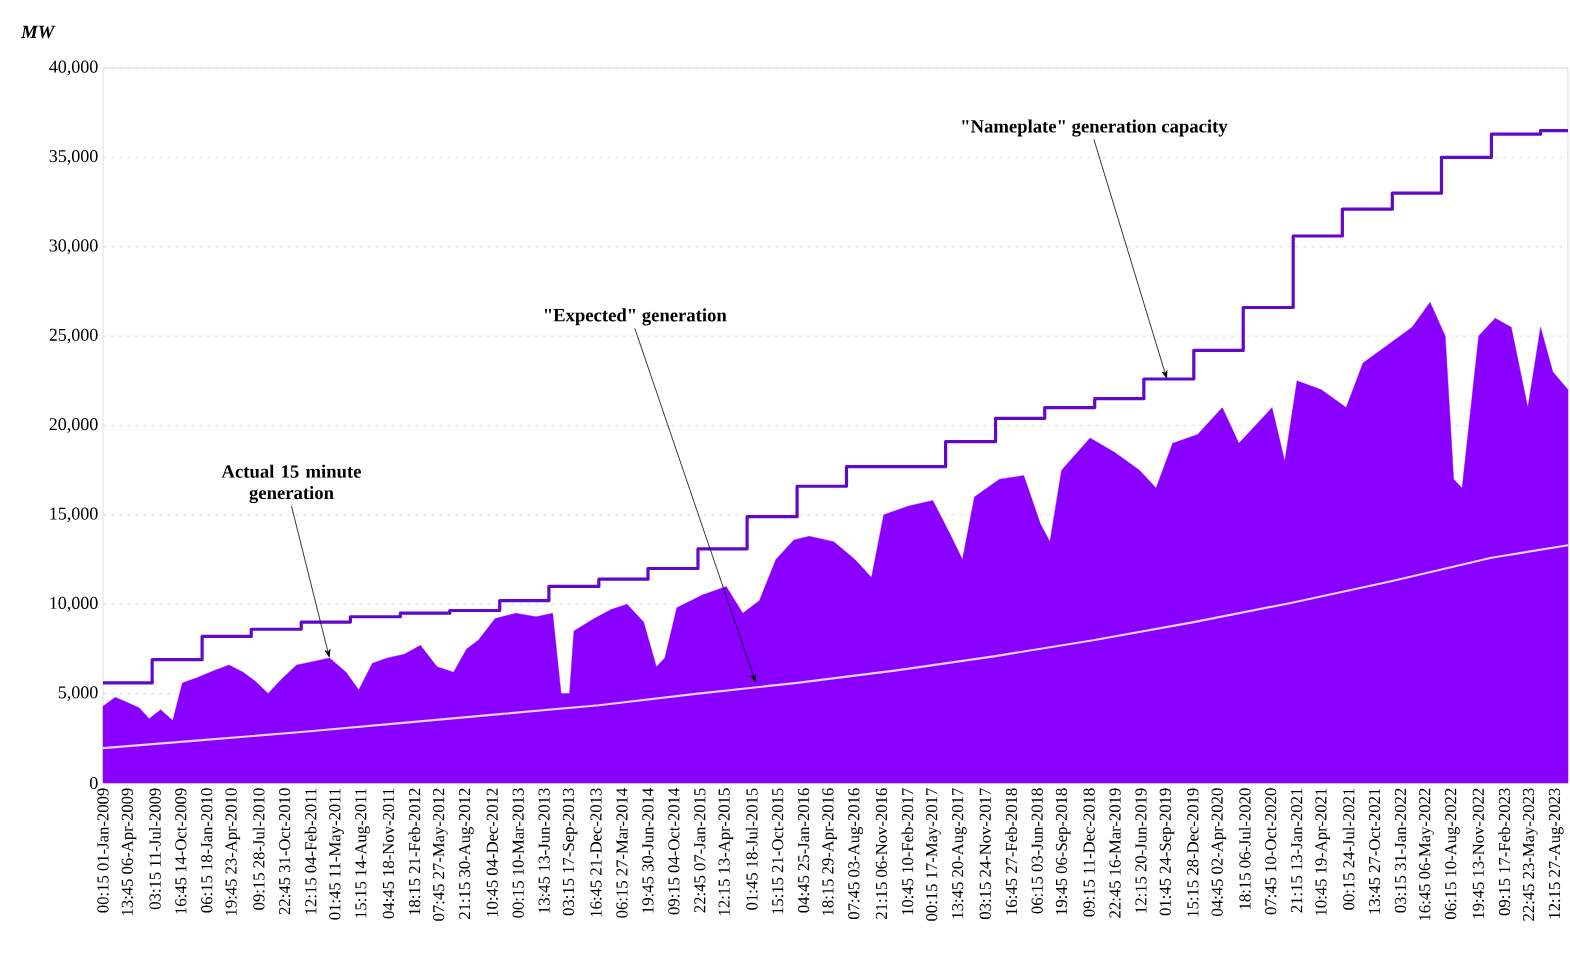 Image resolution: width=1570 pixels, height=965 pixels. Describe the element at coordinates (73, 157) in the screenshot. I see `y-tick-label: 35,000` at that location.